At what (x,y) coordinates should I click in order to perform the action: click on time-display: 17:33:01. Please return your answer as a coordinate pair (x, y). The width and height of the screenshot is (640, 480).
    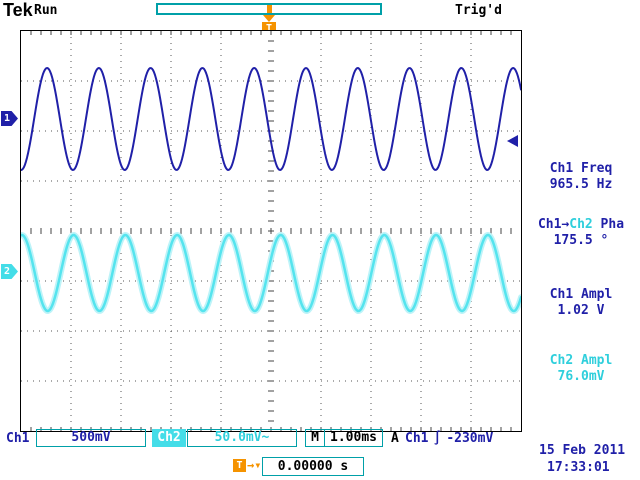
    Looking at the image, I should click on (578, 467).